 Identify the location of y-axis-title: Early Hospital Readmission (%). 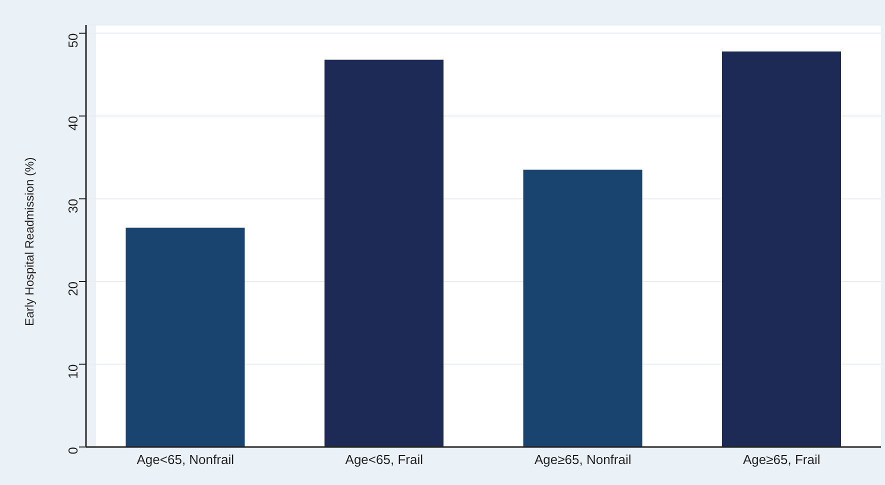
(29, 241).